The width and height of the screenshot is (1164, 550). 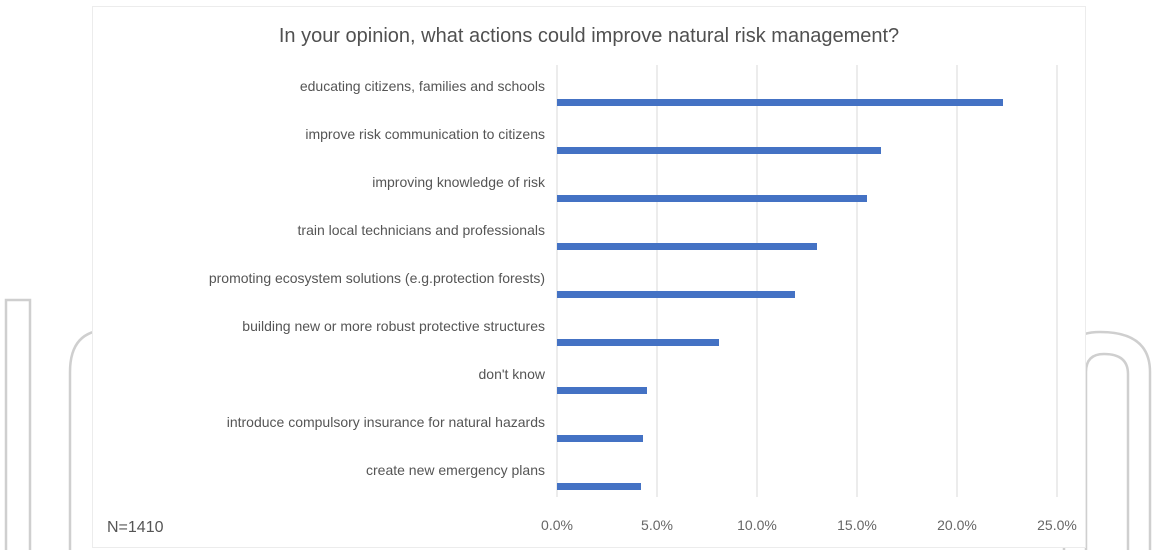 What do you see at coordinates (1057, 525) in the screenshot?
I see `x-tick-label: 25.0%` at bounding box center [1057, 525].